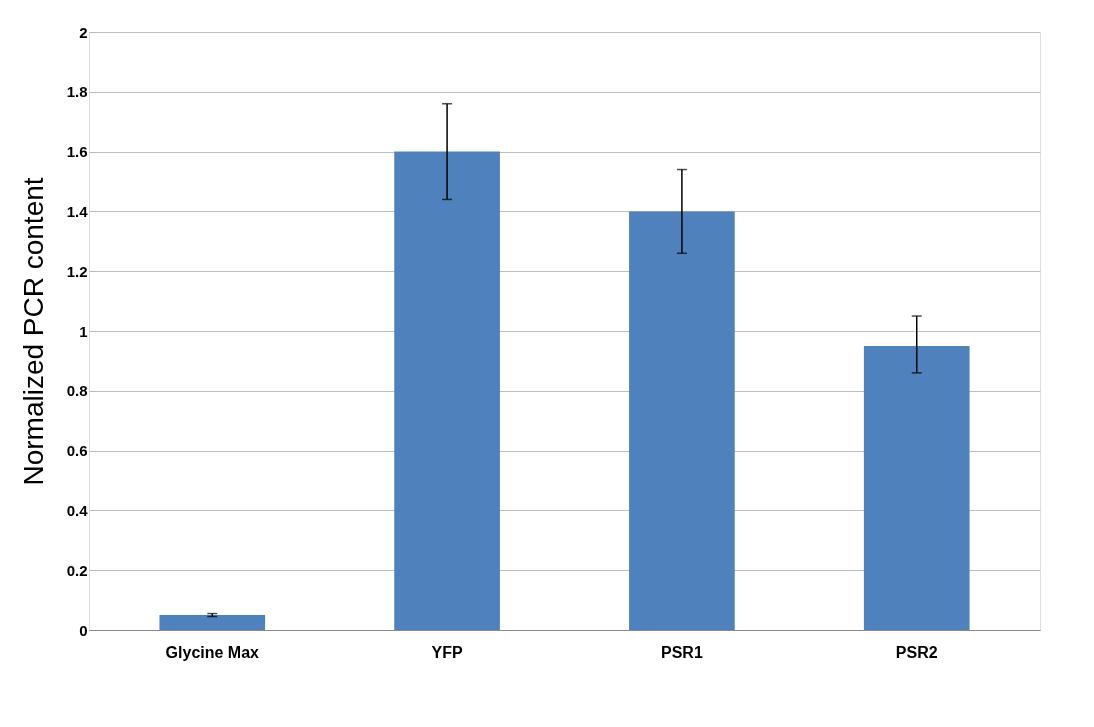 This screenshot has width=1094, height=727. I want to click on y-tick-label: 0, so click(83, 630).